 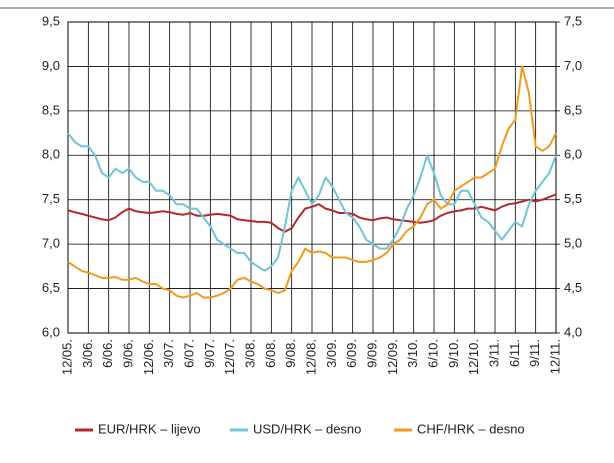 What do you see at coordinates (453, 353) in the screenshot?
I see `x-tick-label: 9/10.` at bounding box center [453, 353].